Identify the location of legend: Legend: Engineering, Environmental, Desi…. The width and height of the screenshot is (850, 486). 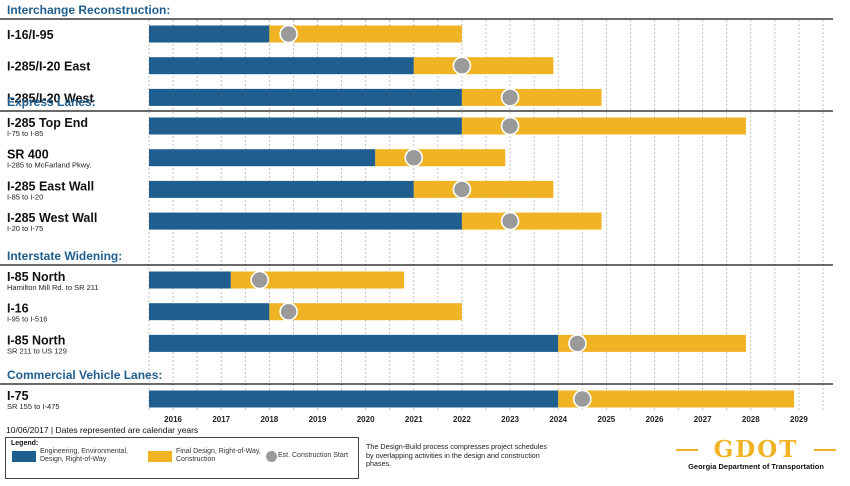
(182, 458).